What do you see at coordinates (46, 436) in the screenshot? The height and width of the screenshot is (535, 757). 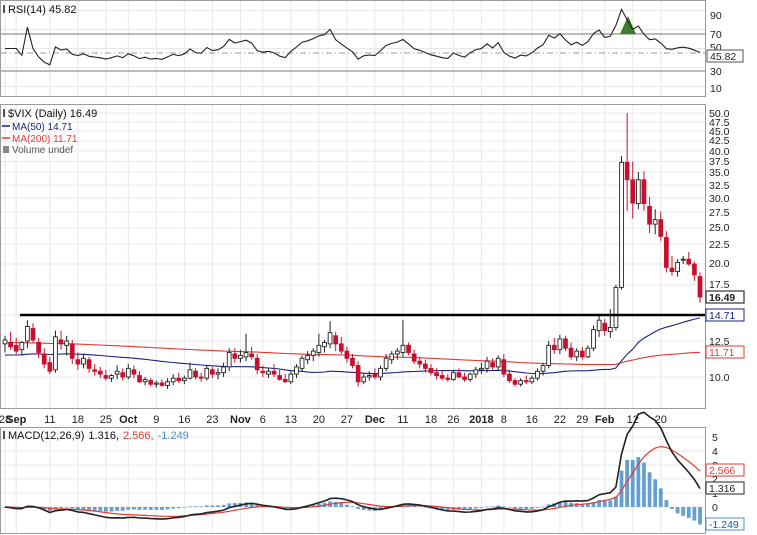 I see `macd-title-prefix: MACD(12,26,9)` at bounding box center [46, 436].